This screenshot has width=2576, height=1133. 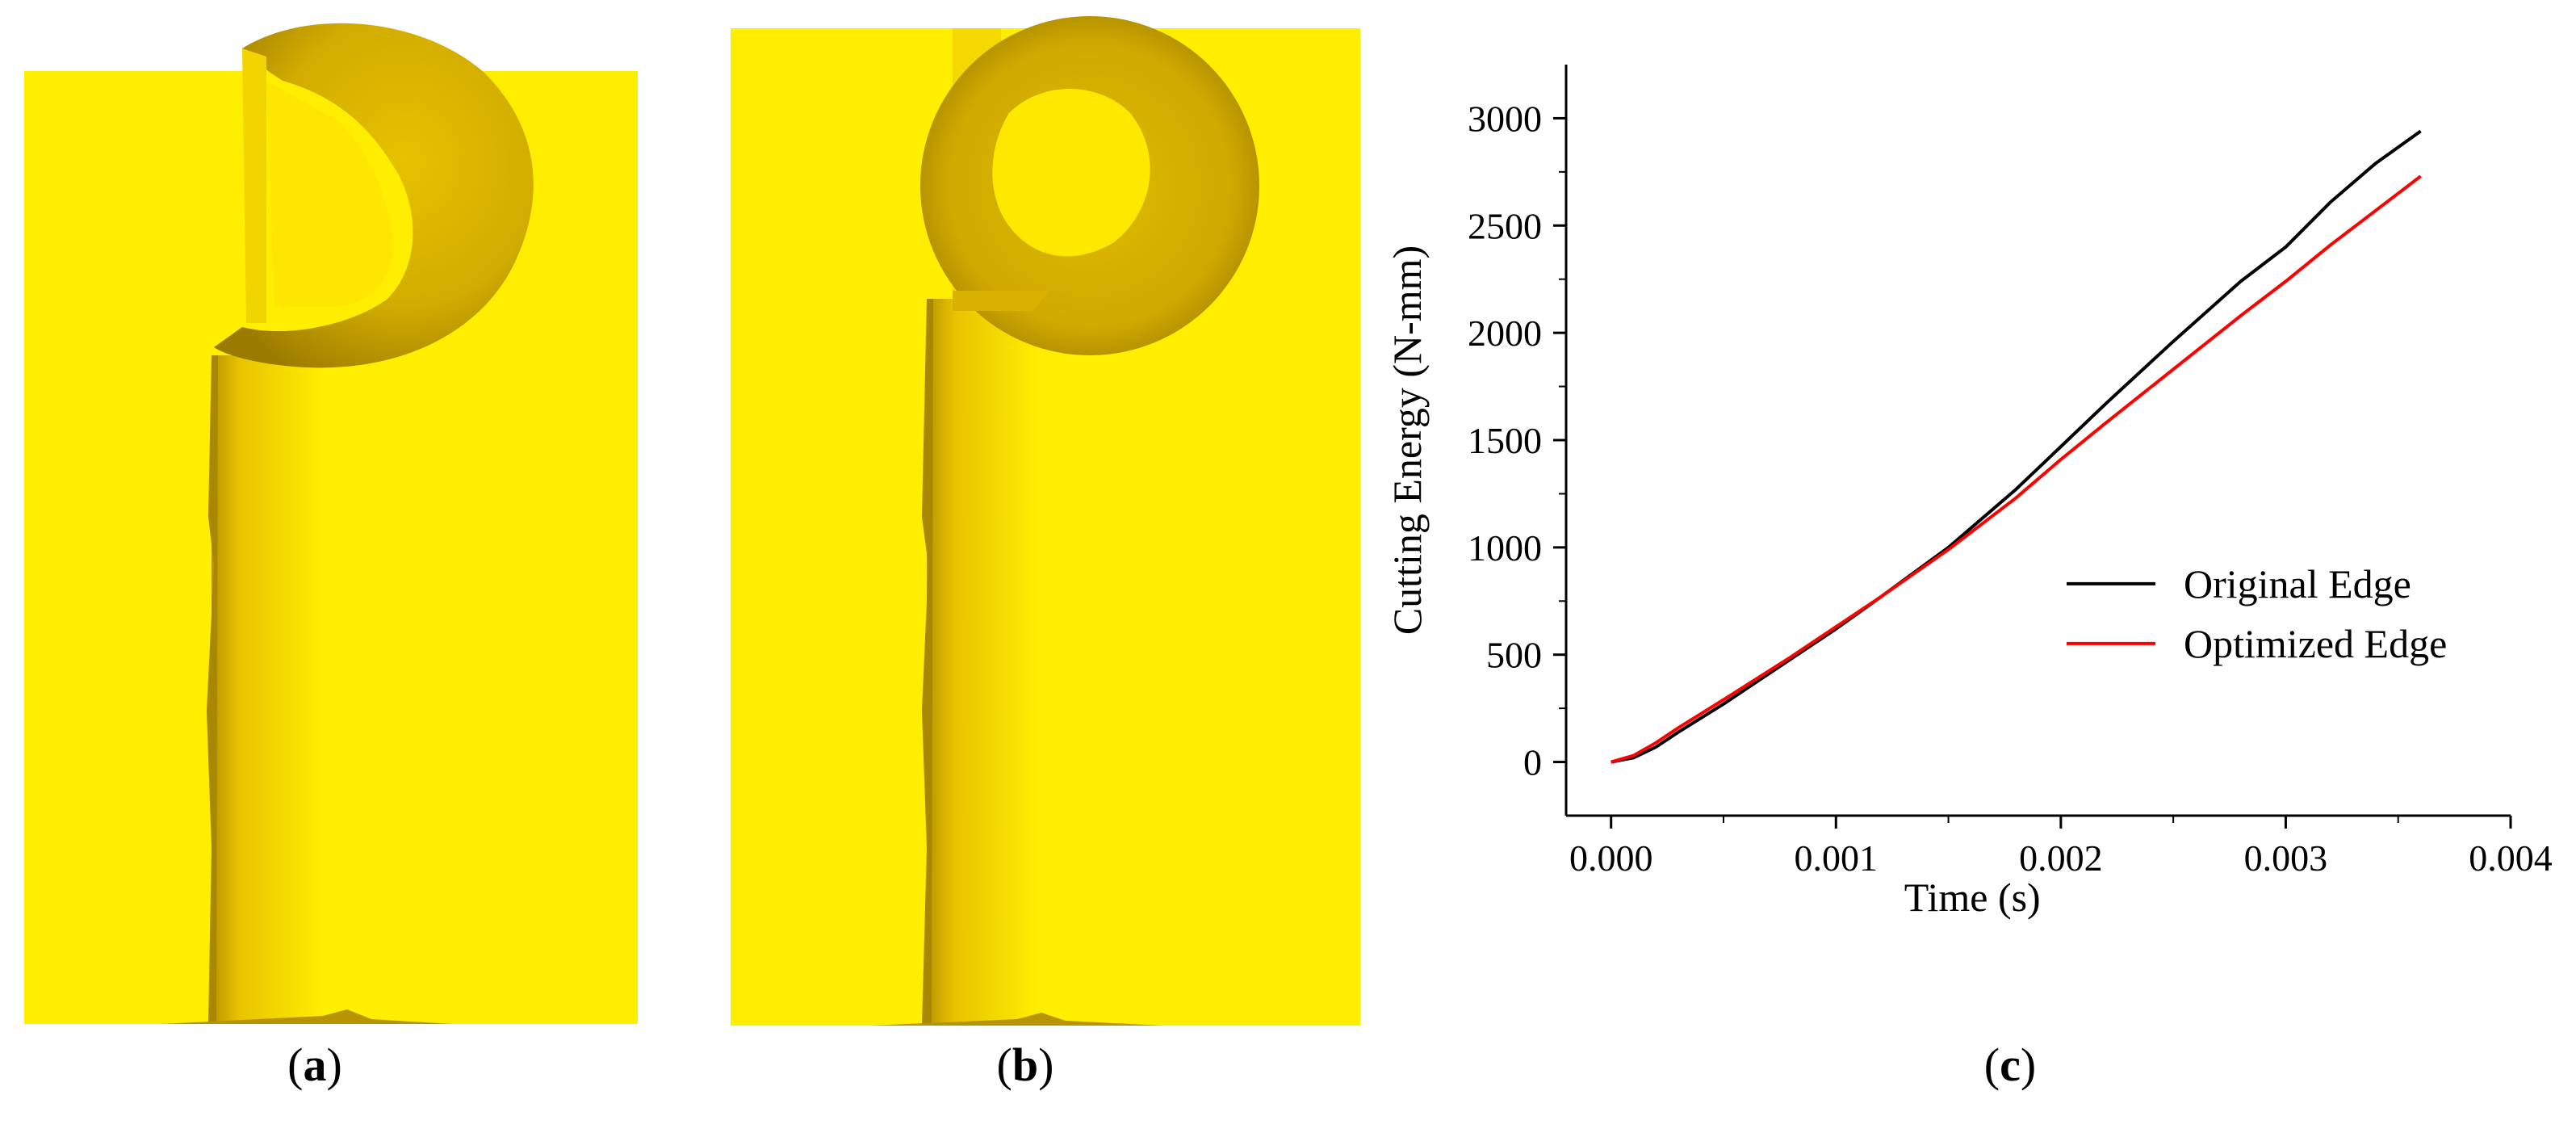 What do you see at coordinates (1532, 762) in the screenshot?
I see `y-tick-label: 0` at bounding box center [1532, 762].